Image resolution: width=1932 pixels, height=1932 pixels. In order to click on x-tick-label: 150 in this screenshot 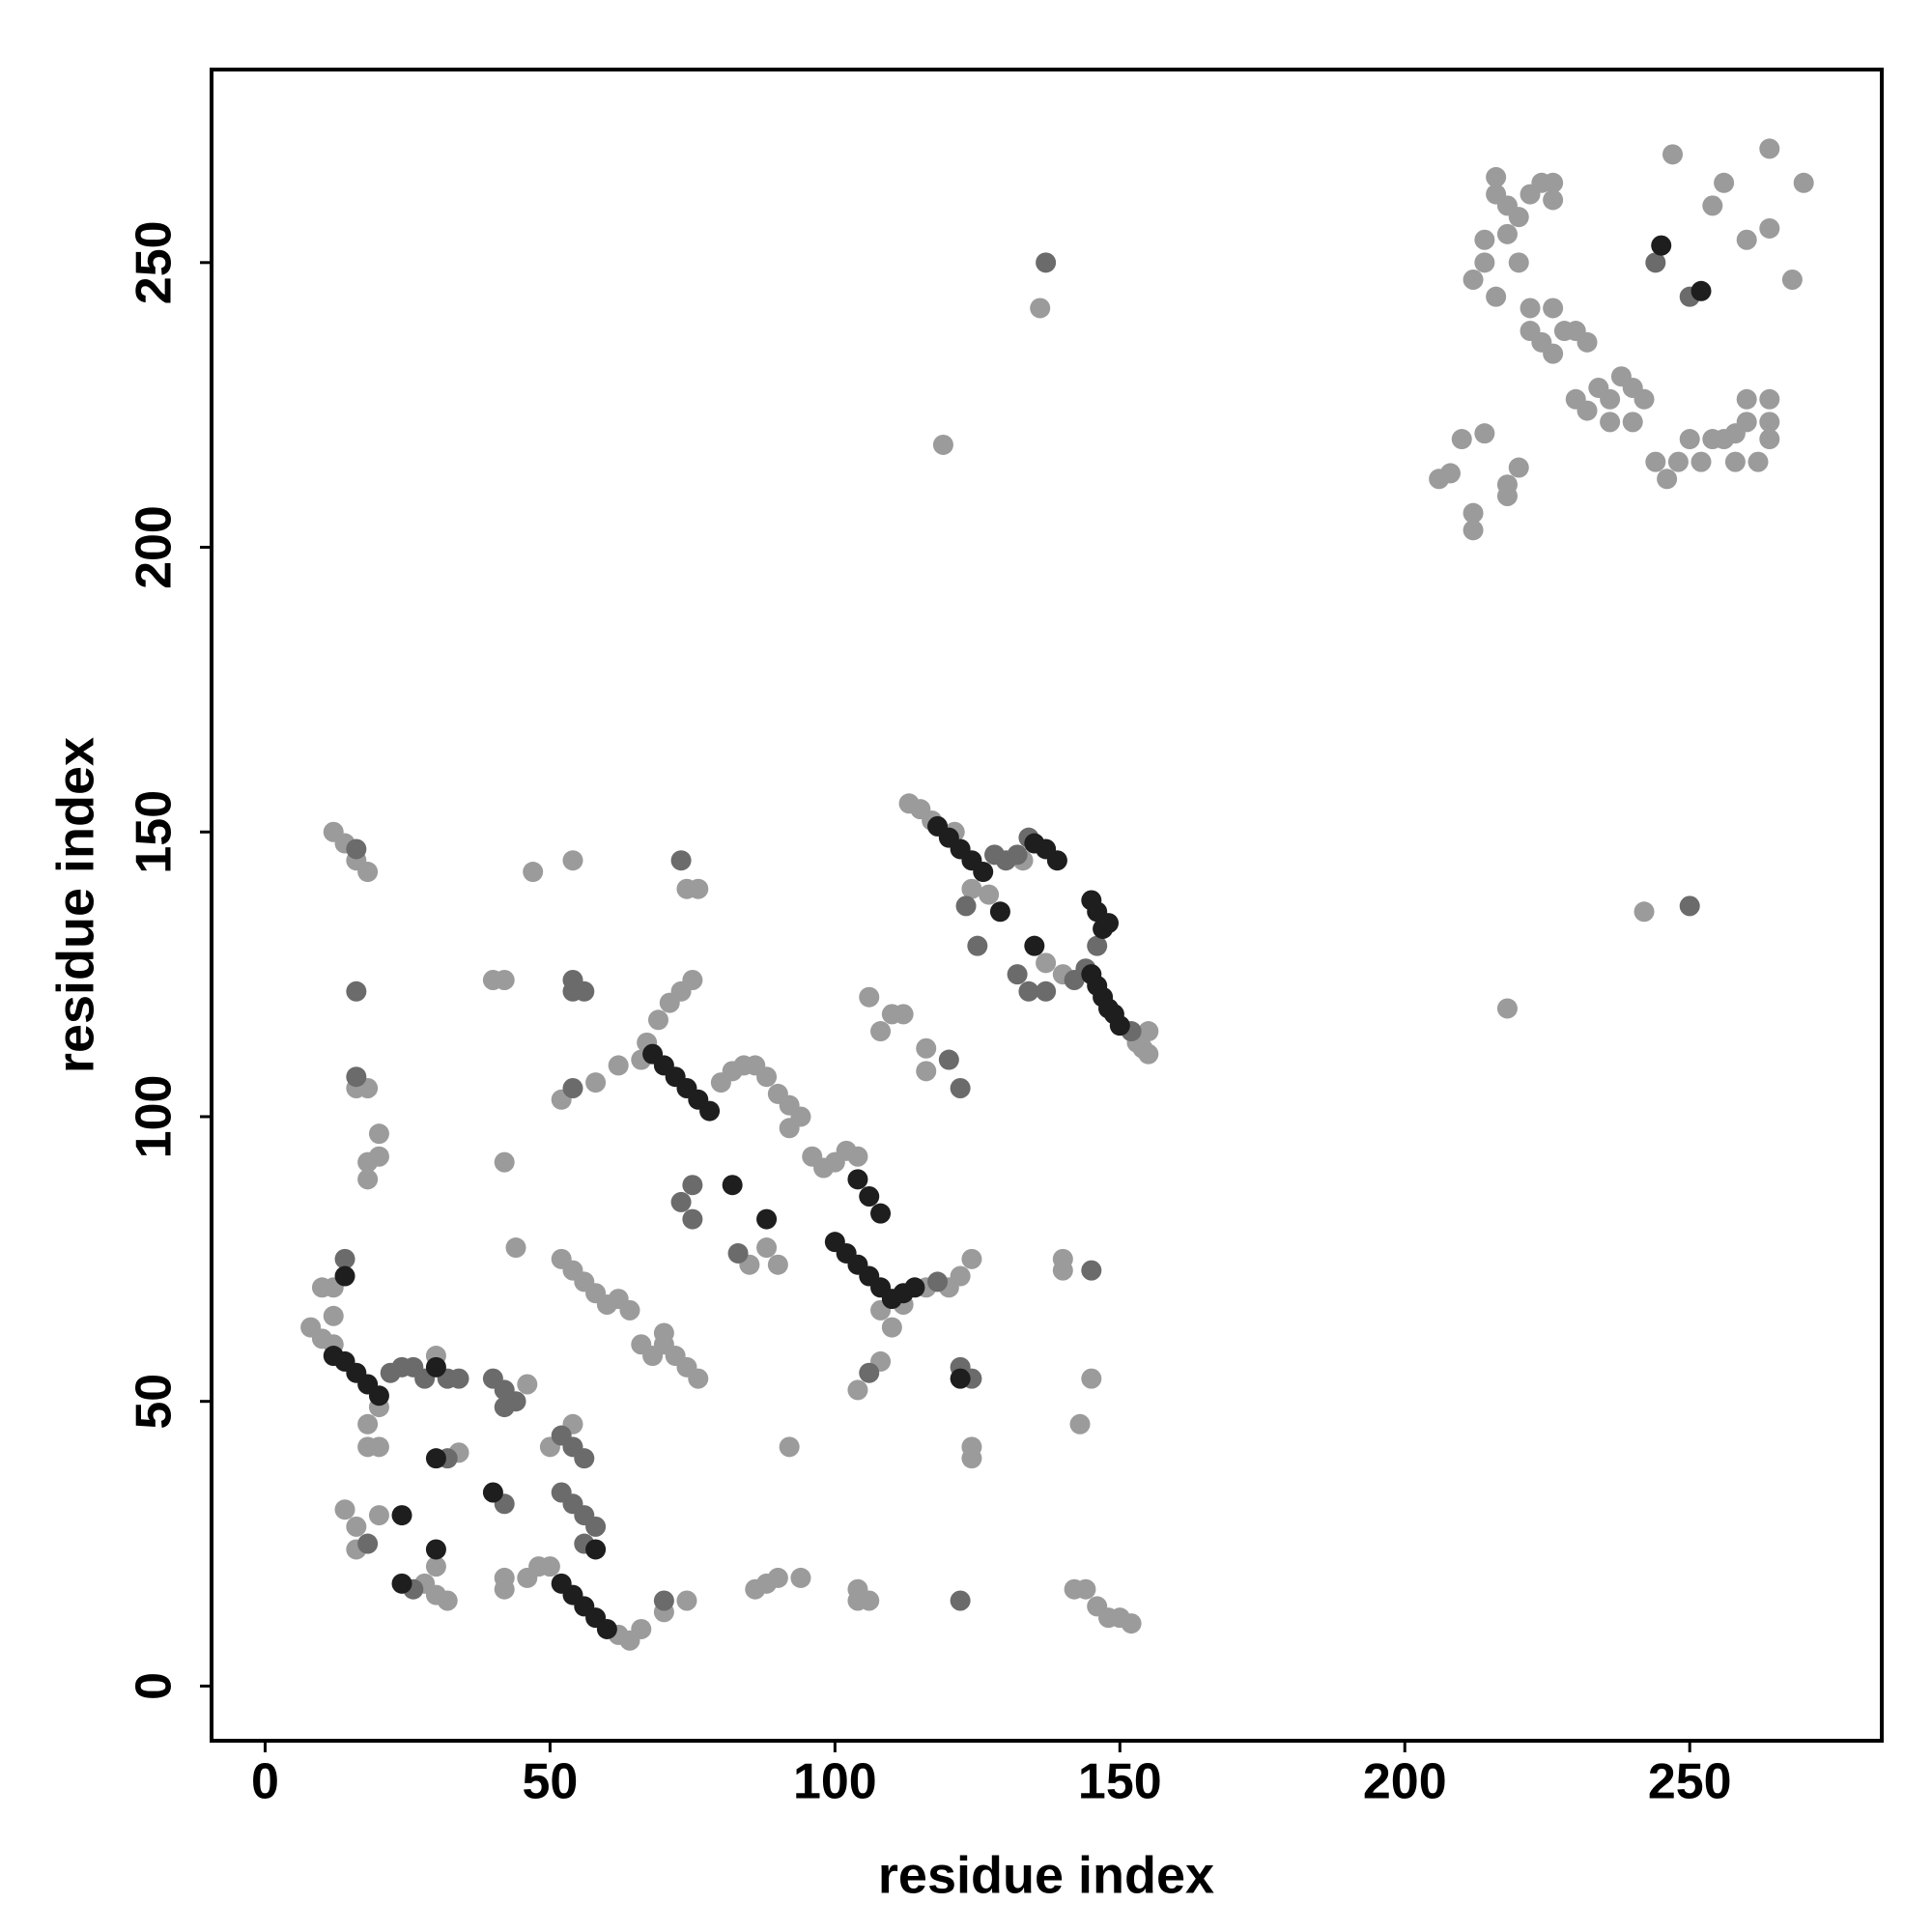, I will do `click(1120, 1782)`.